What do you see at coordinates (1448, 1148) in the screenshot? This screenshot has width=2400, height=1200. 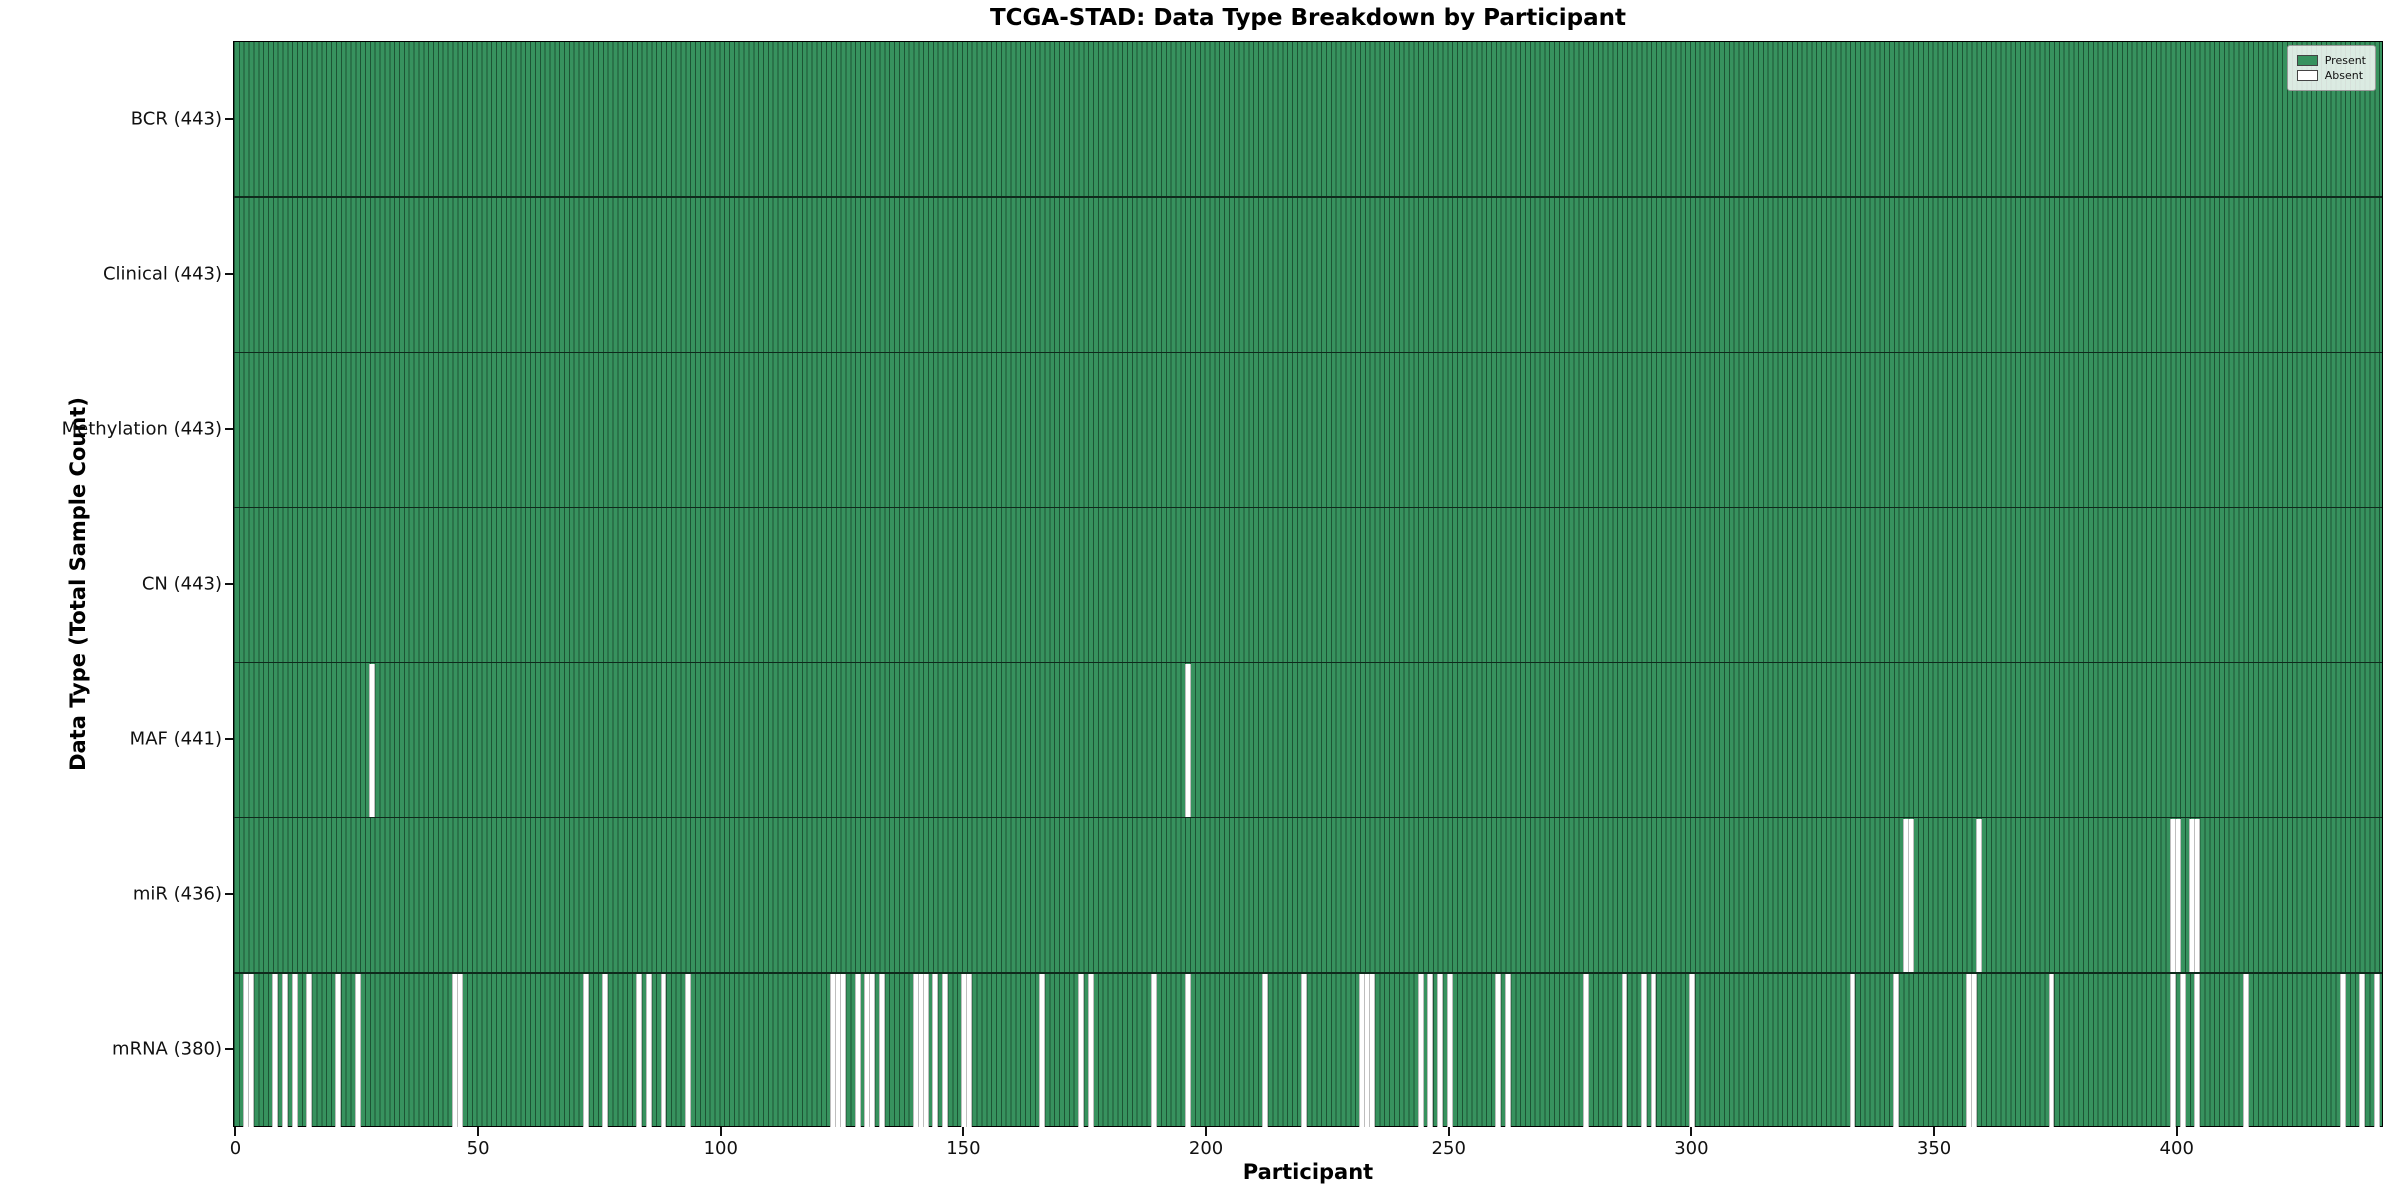 I see `xtick-label-250: 250` at bounding box center [1448, 1148].